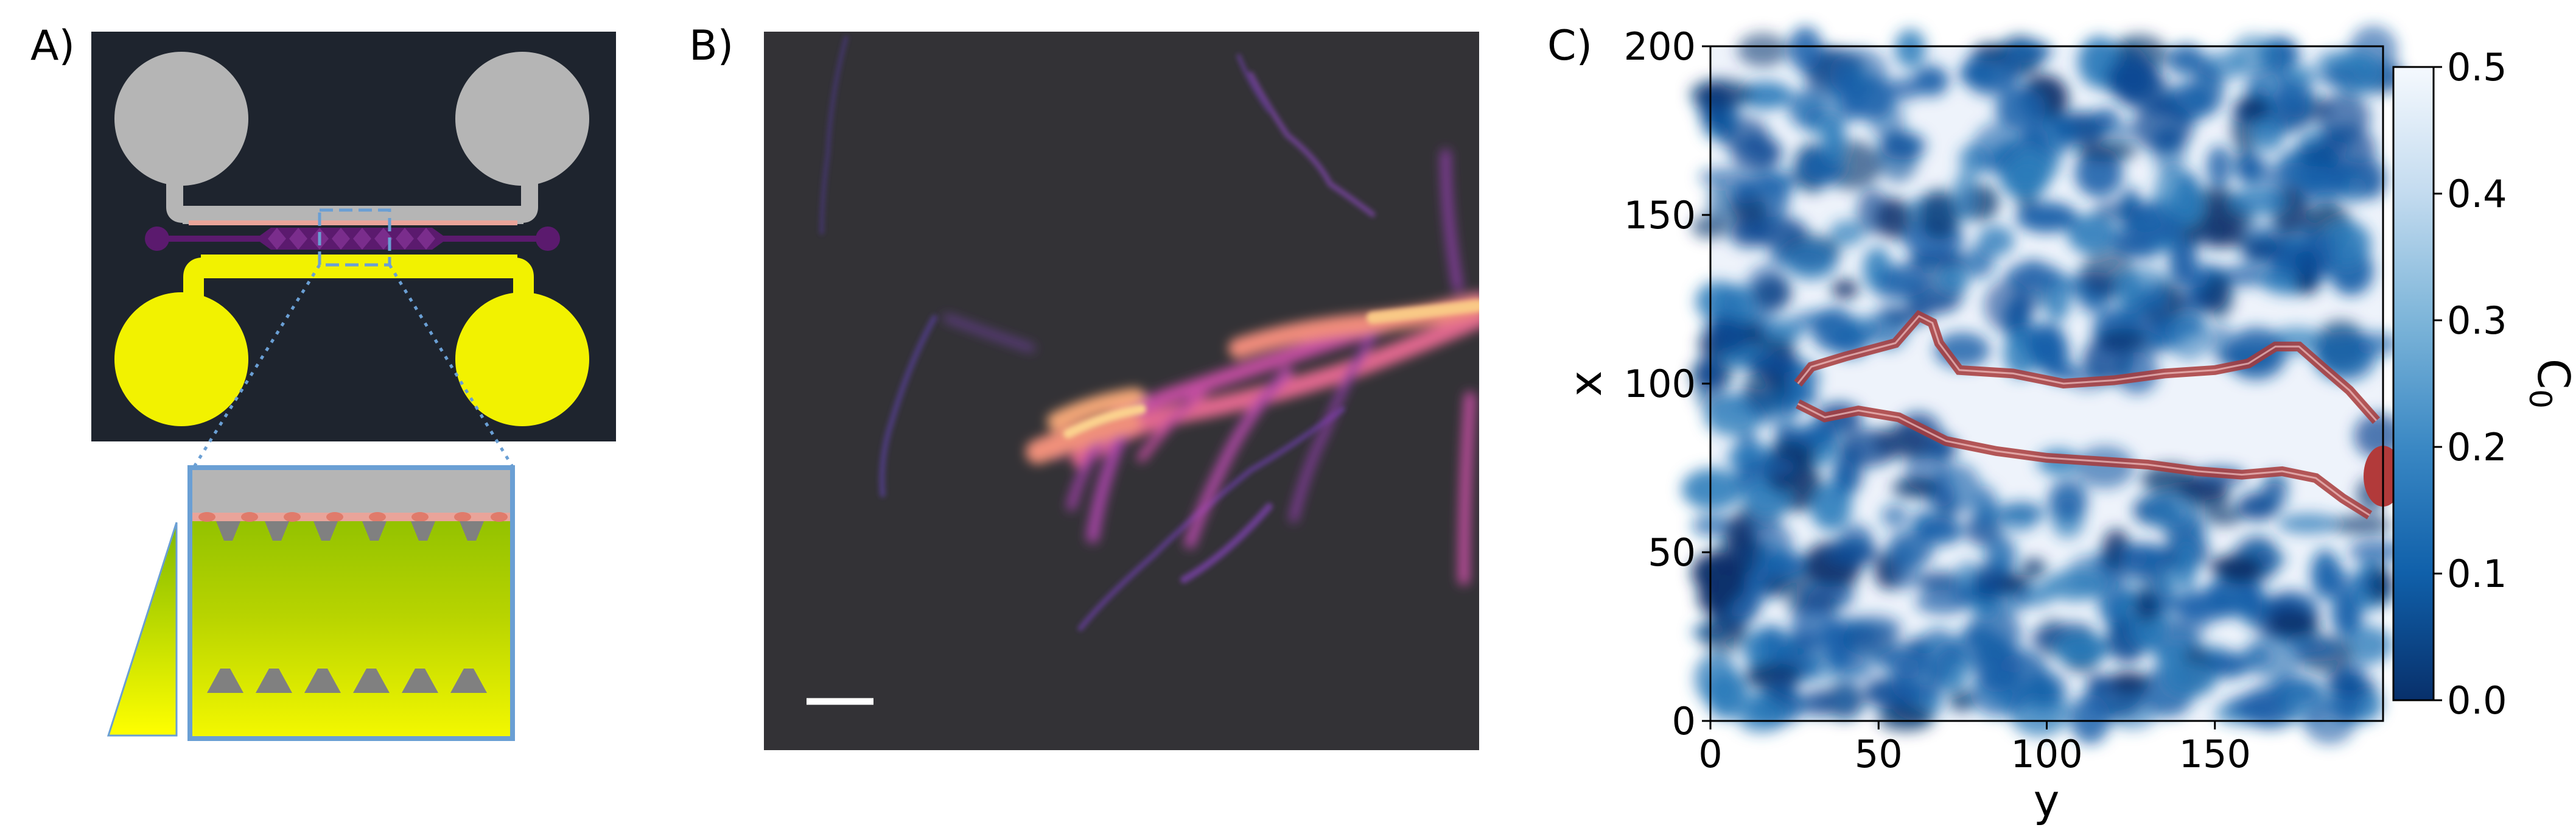 Image resolution: width=2576 pixels, height=836 pixels. I want to click on yellow-channel, so click(358, 289).